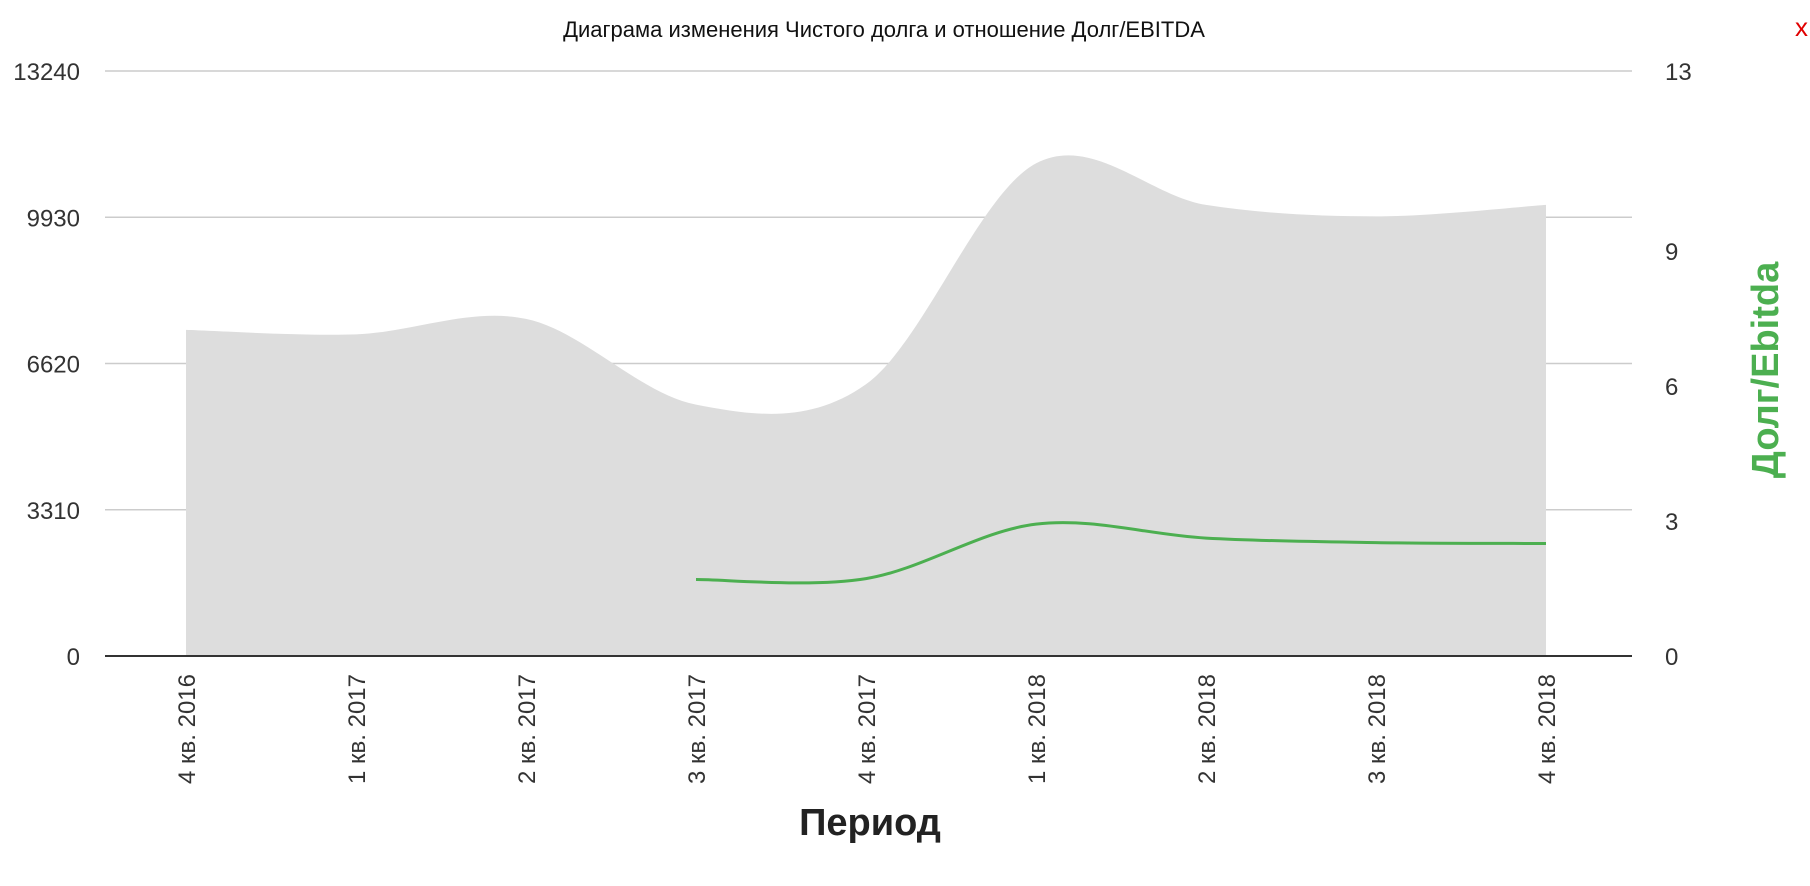 This screenshot has width=1810, height=886. I want to click on right-axis-title: Долг/Ebitda, so click(1766, 369).